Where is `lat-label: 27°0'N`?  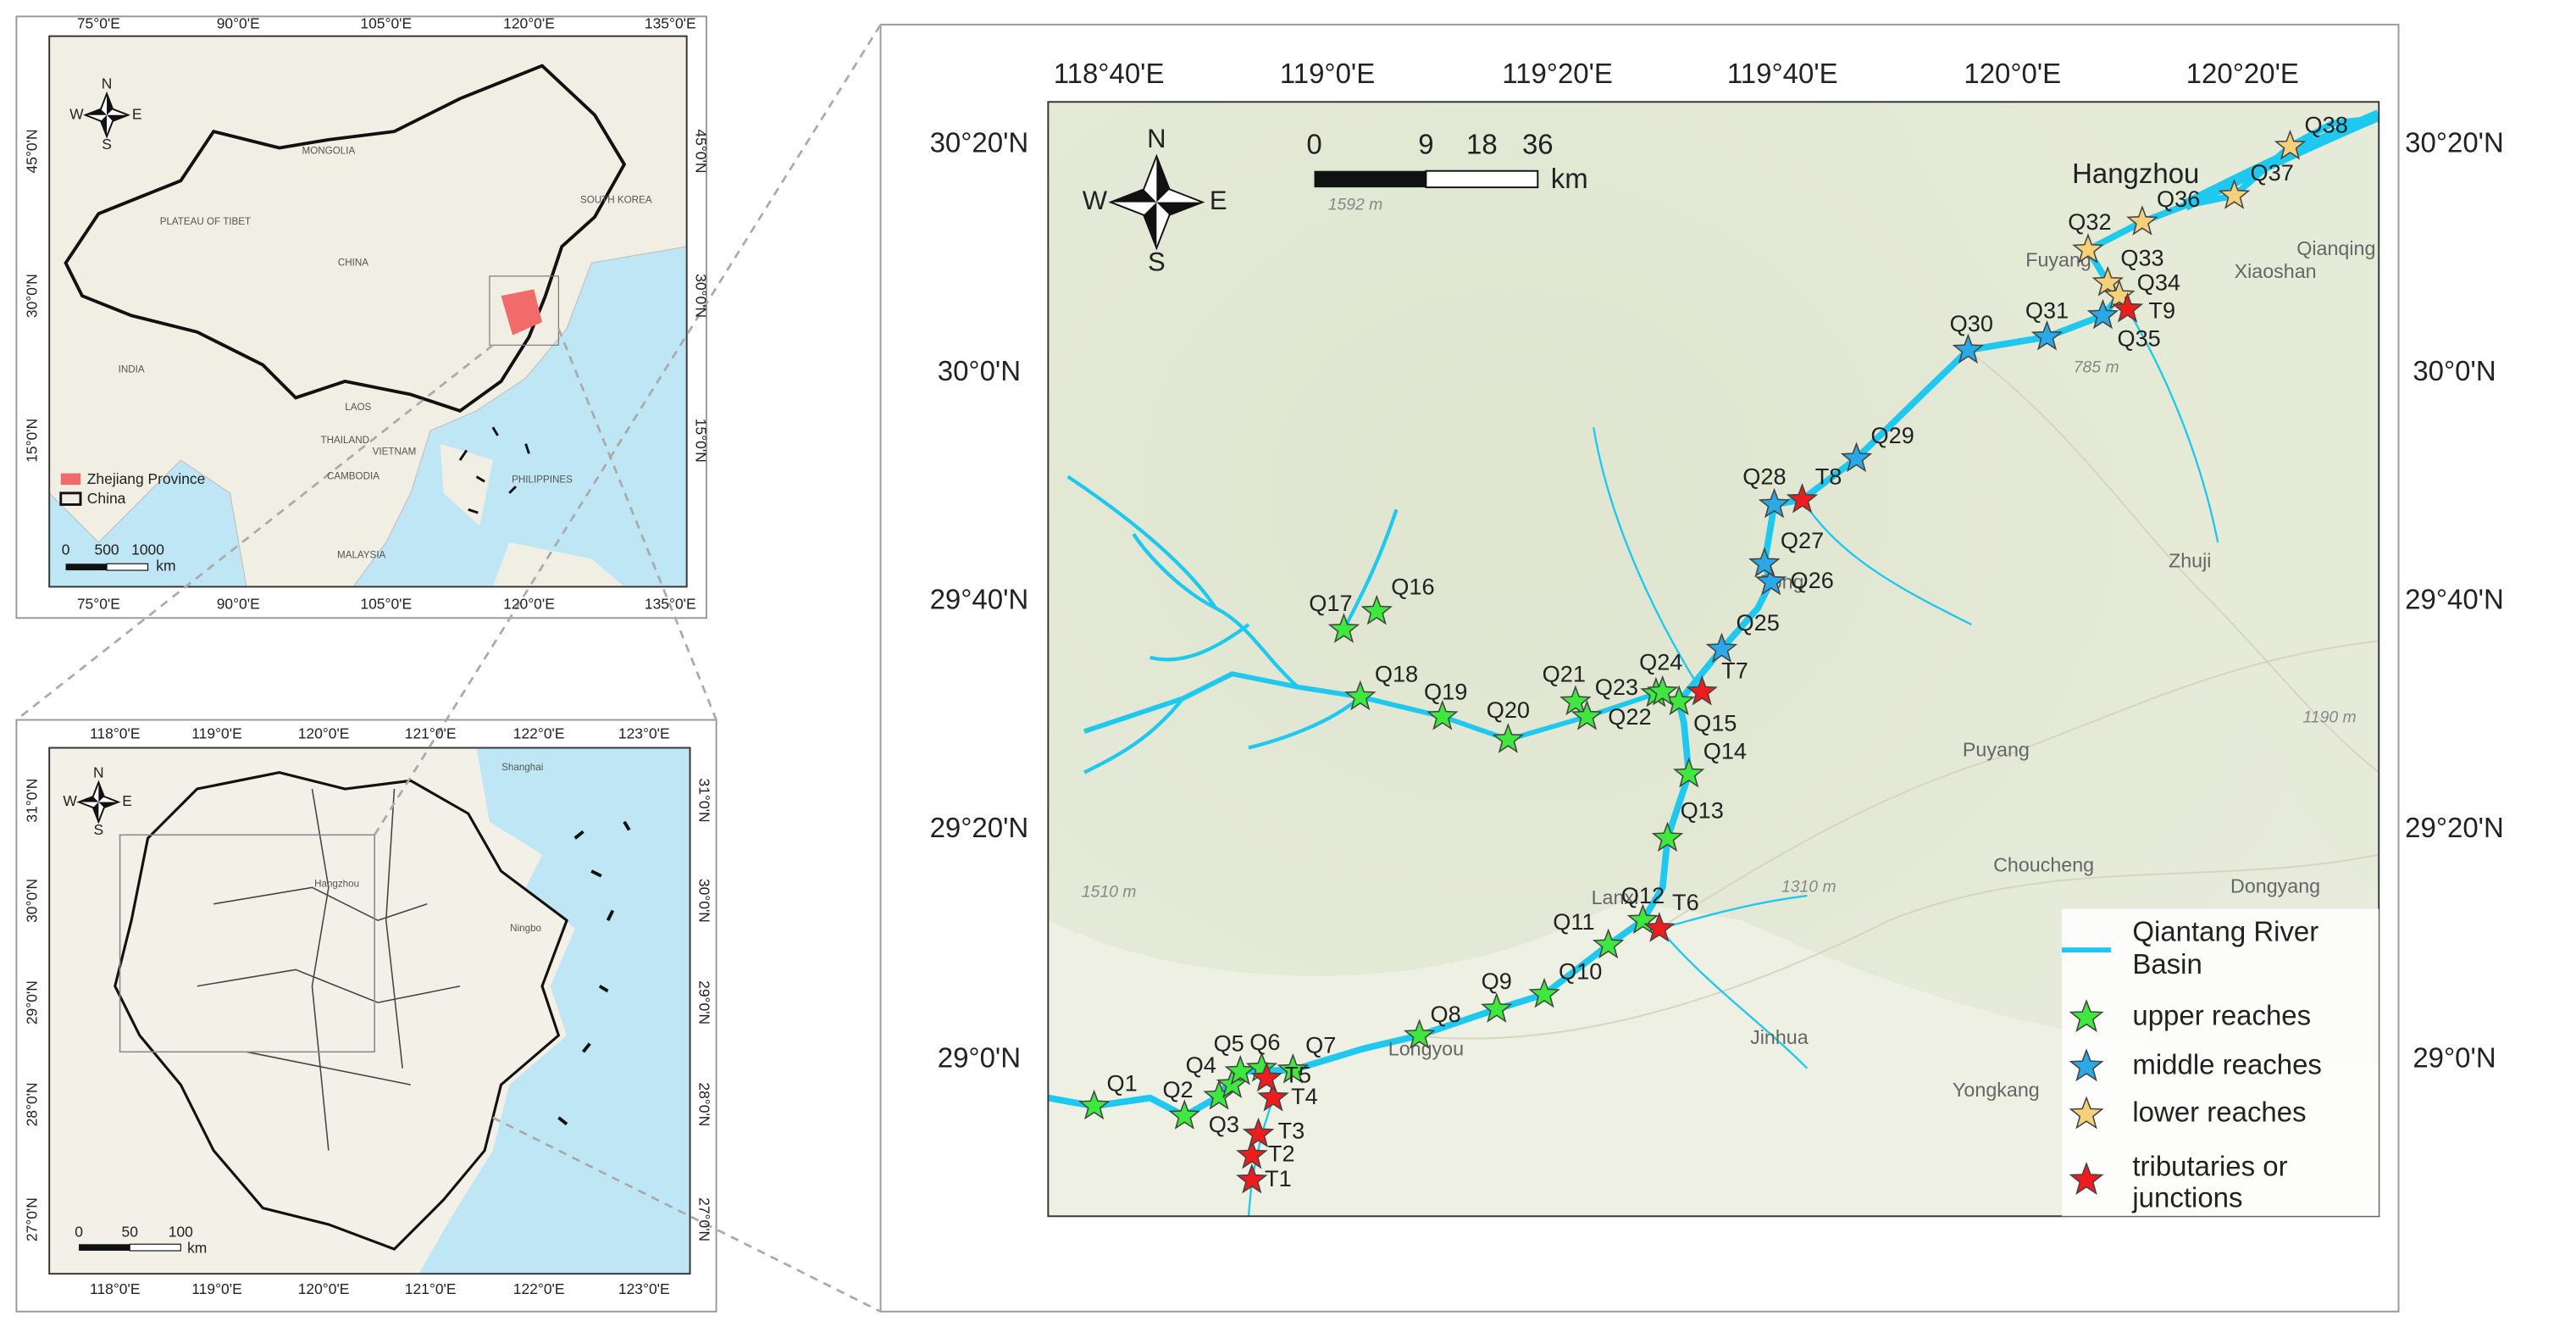 lat-label: 27°0'N is located at coordinates (31, 1219).